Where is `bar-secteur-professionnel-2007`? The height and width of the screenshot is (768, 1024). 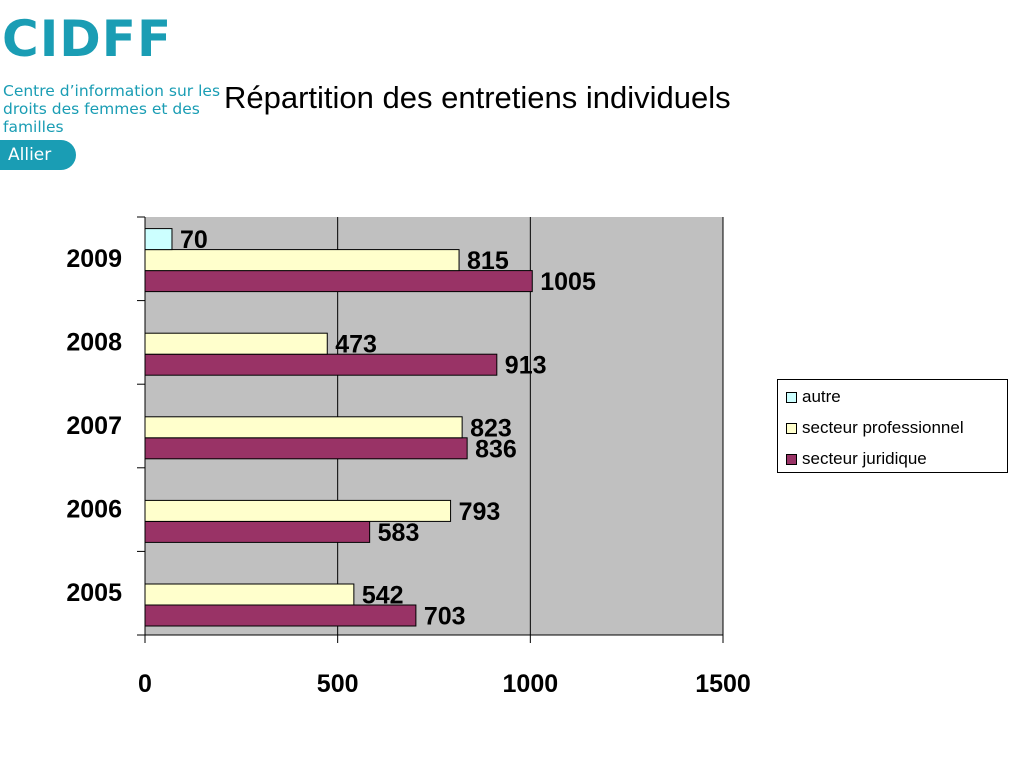 bar-secteur-professionnel-2007 is located at coordinates (303, 427).